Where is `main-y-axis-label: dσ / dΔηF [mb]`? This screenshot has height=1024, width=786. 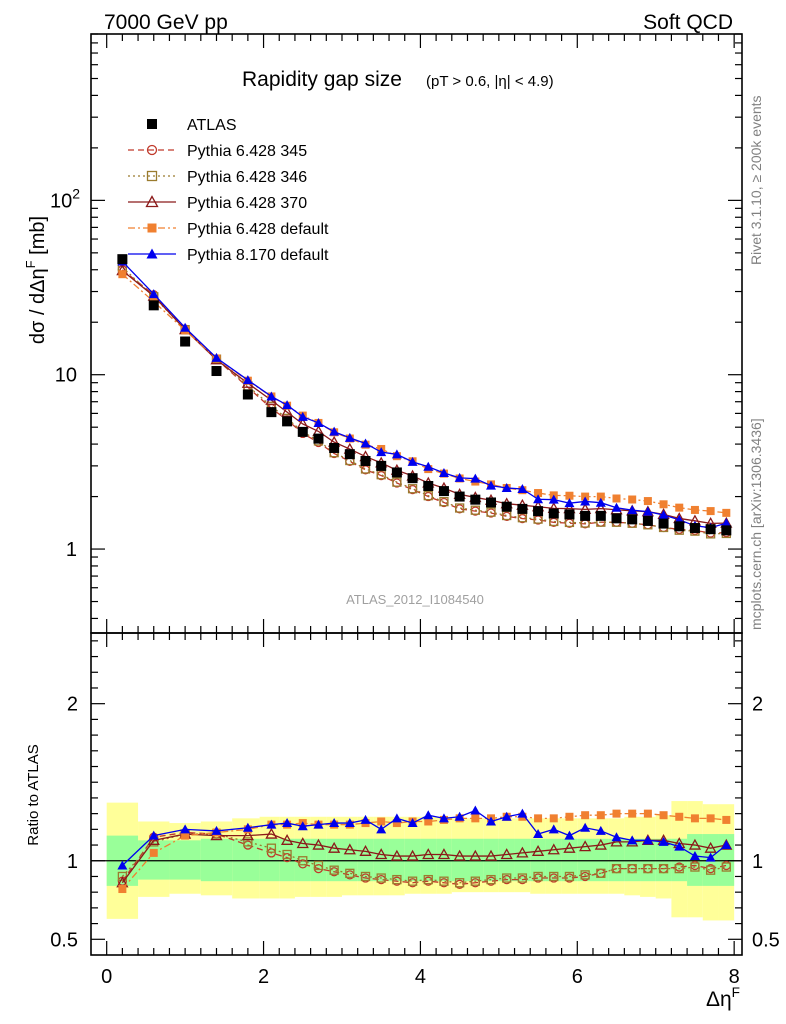
main-y-axis-label: dσ / dΔηF [mb] is located at coordinates (36, 280).